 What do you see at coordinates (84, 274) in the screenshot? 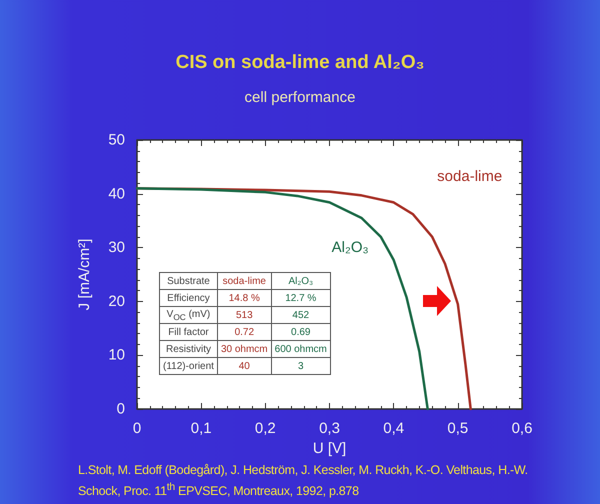
I see `y-axis-title: J [mA/cm²]` at bounding box center [84, 274].